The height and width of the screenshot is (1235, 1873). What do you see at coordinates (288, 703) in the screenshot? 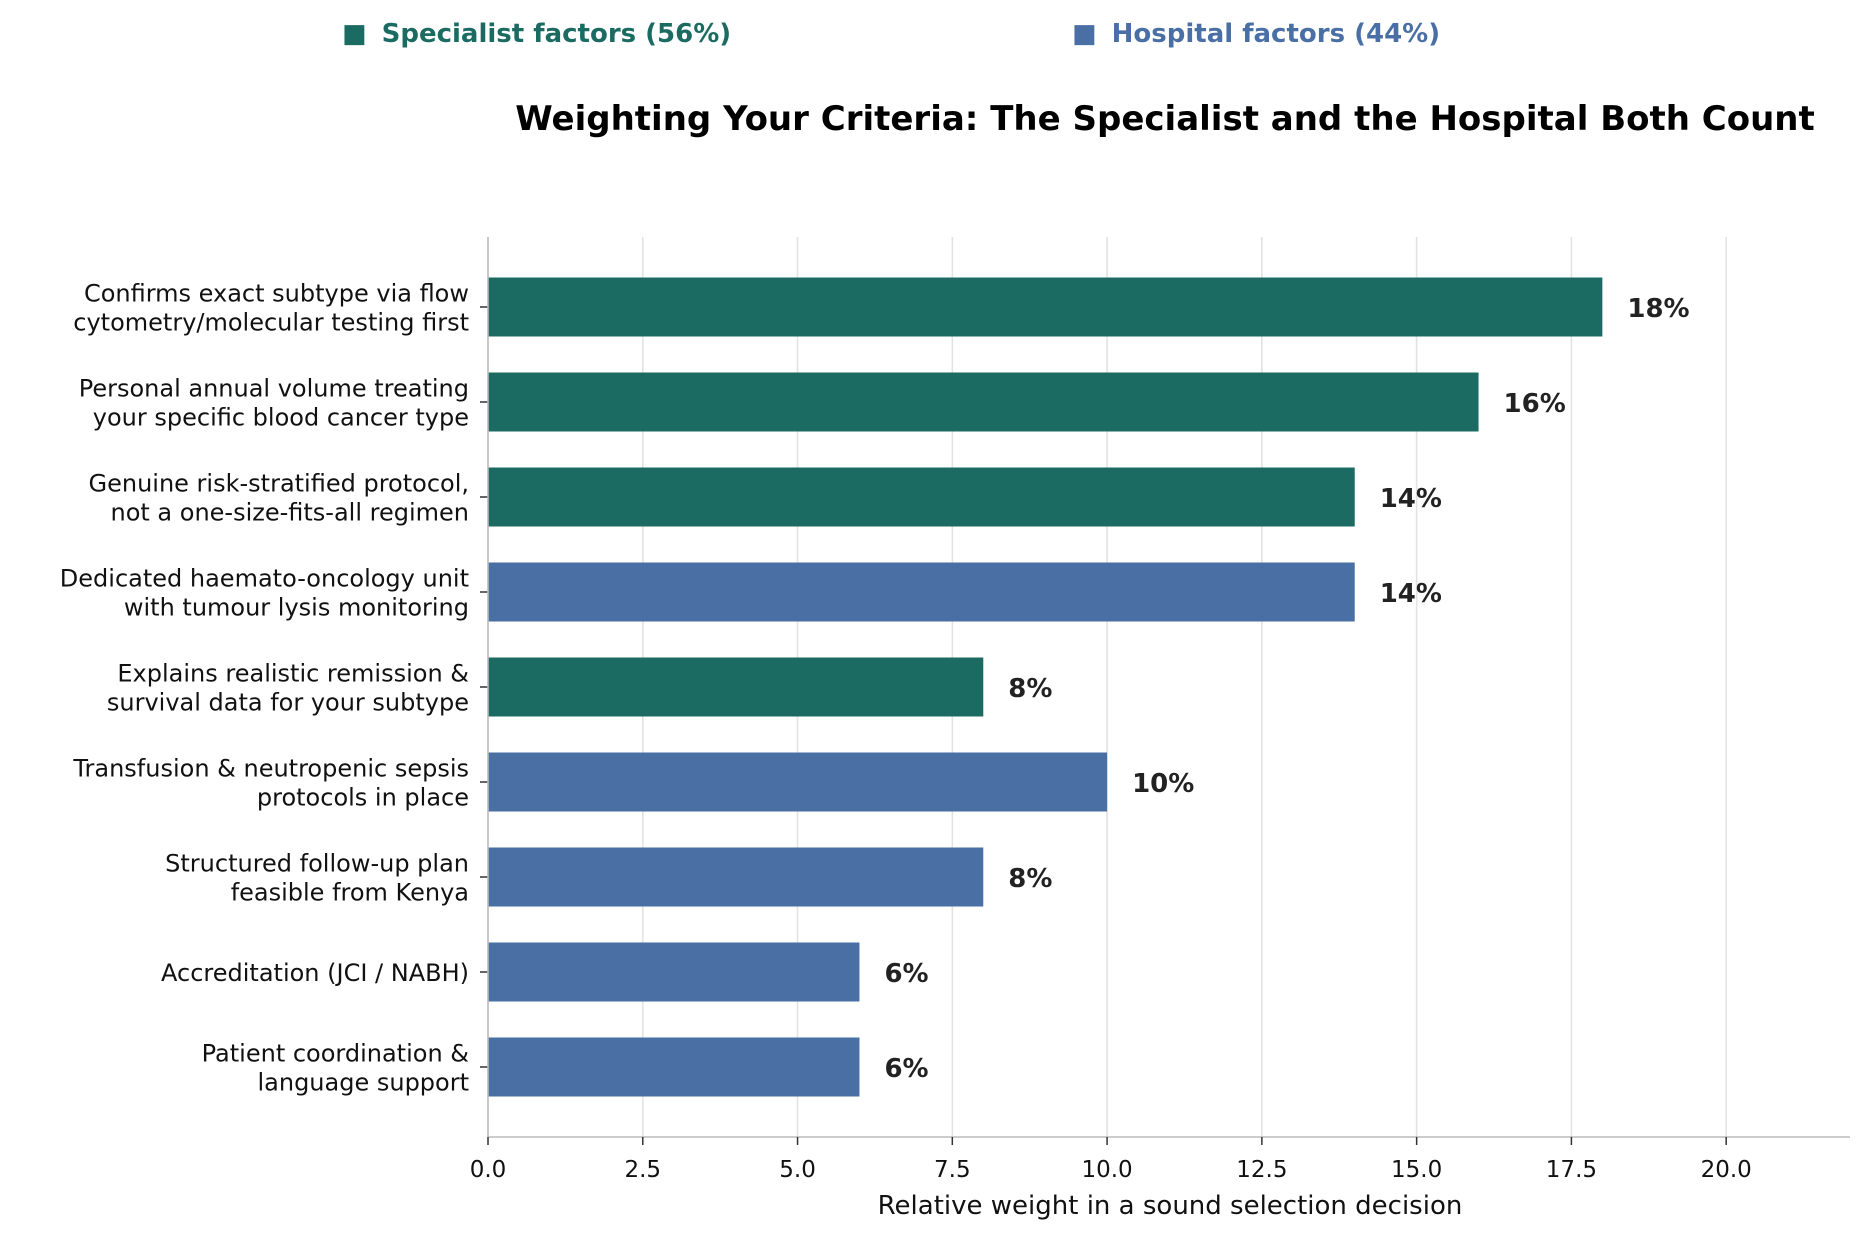
I see `category-label-line: survival data for your subtype` at bounding box center [288, 703].